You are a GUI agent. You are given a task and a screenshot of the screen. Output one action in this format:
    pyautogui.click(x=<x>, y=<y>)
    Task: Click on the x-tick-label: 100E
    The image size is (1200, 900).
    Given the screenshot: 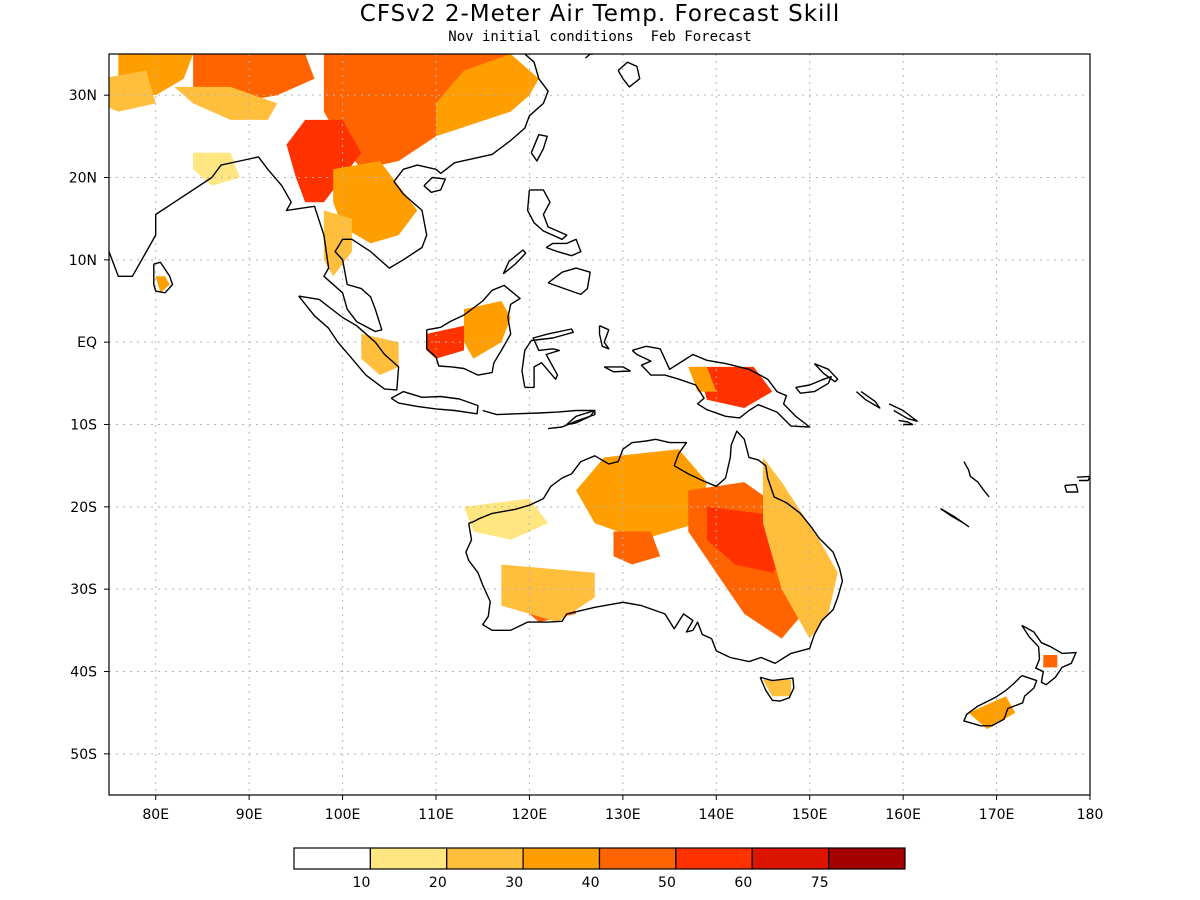 What is the action you would take?
    pyautogui.click(x=343, y=815)
    